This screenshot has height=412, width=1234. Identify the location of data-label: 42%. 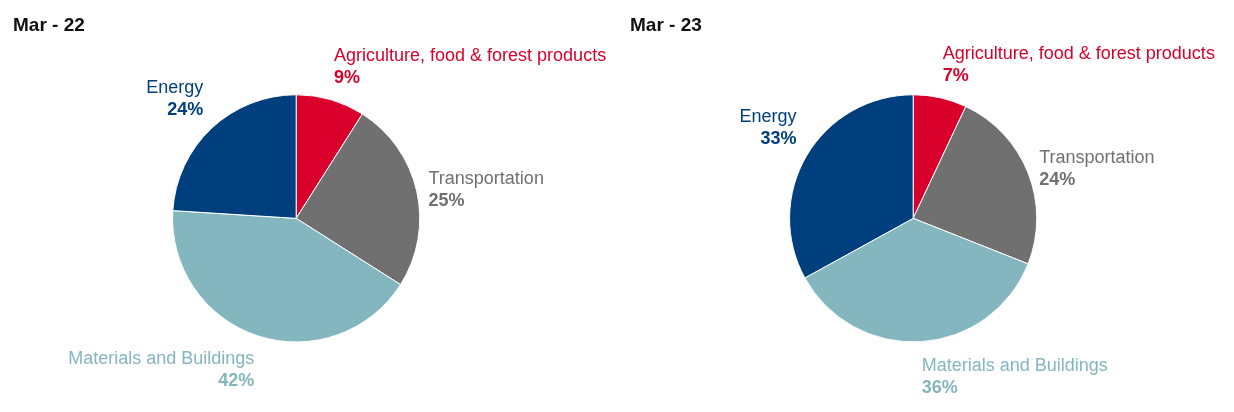
(236, 380).